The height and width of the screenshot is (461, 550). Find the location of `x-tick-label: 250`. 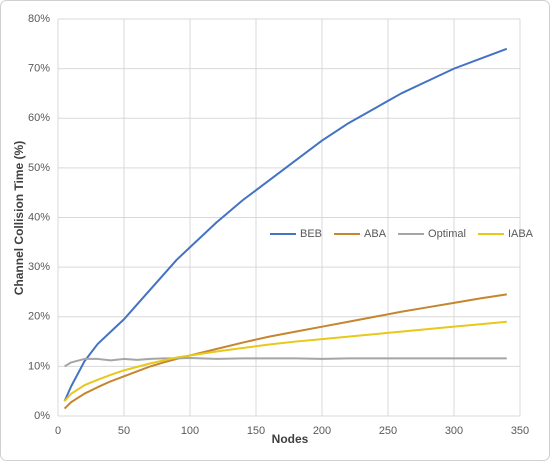

x-tick-label: 250 is located at coordinates (388, 431).